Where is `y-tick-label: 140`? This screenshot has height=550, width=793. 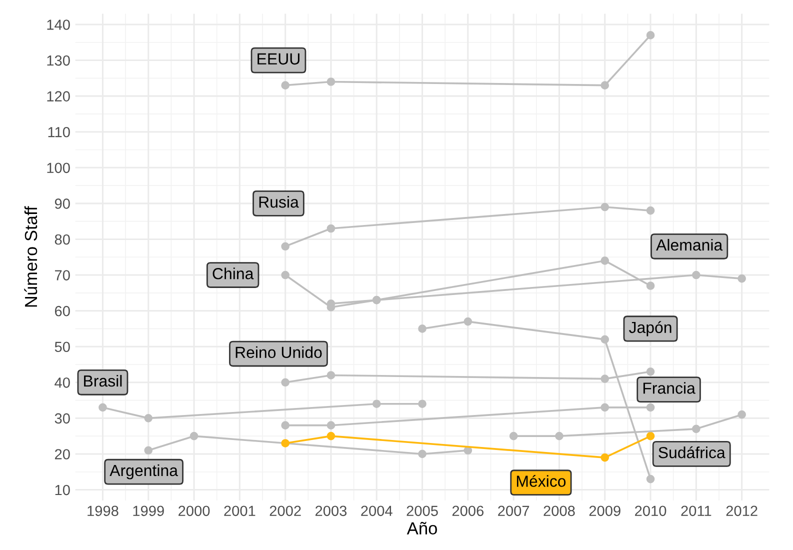 y-tick-label: 140 is located at coordinates (58, 25).